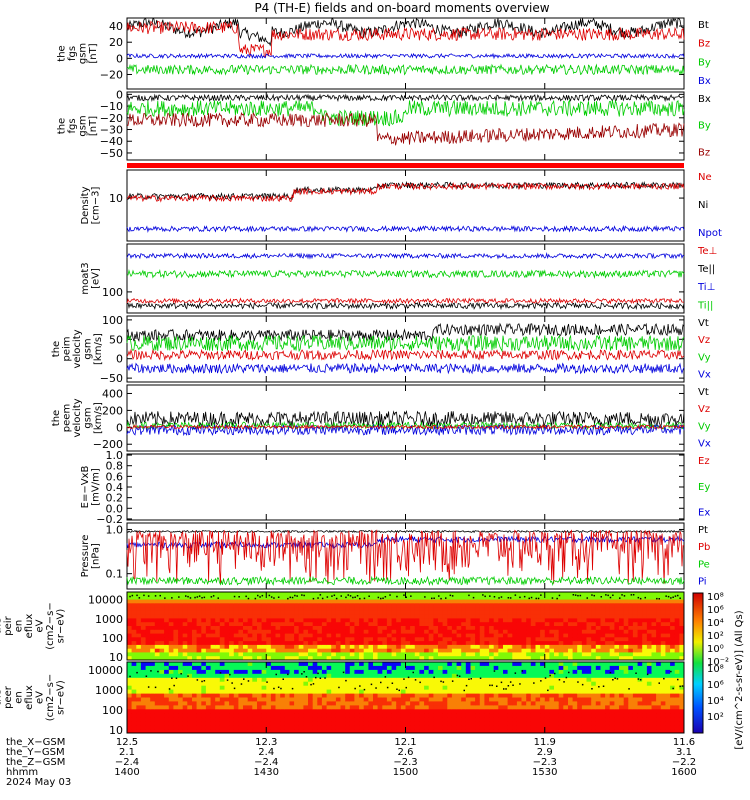  I want to click on y-axis-label: Pressure, so click(85, 556).